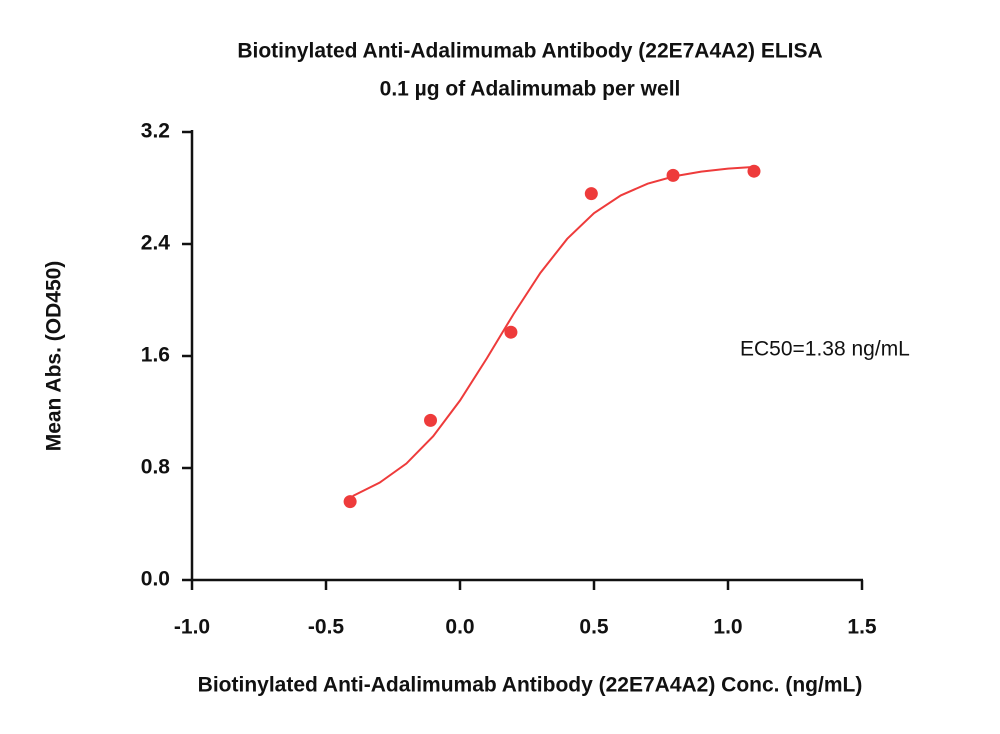 Image resolution: width=1000 pixels, height=734 pixels. Describe the element at coordinates (192, 627) in the screenshot. I see `x-tick-label: -1.0` at that location.